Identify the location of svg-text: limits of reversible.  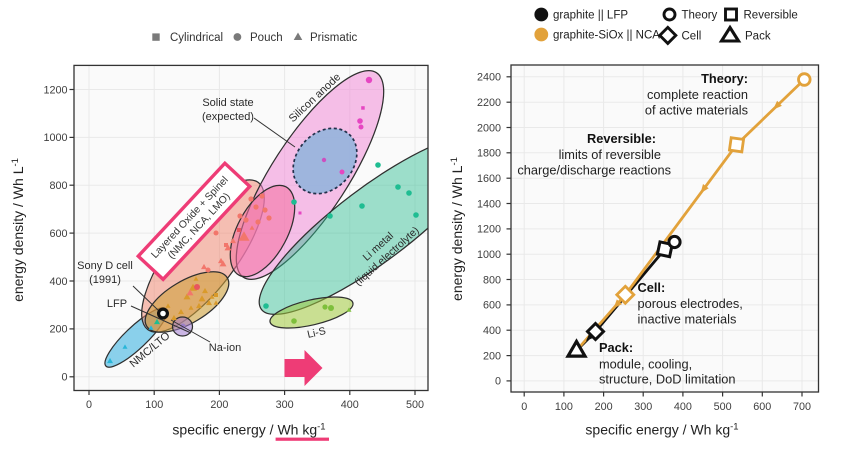
(610, 154).